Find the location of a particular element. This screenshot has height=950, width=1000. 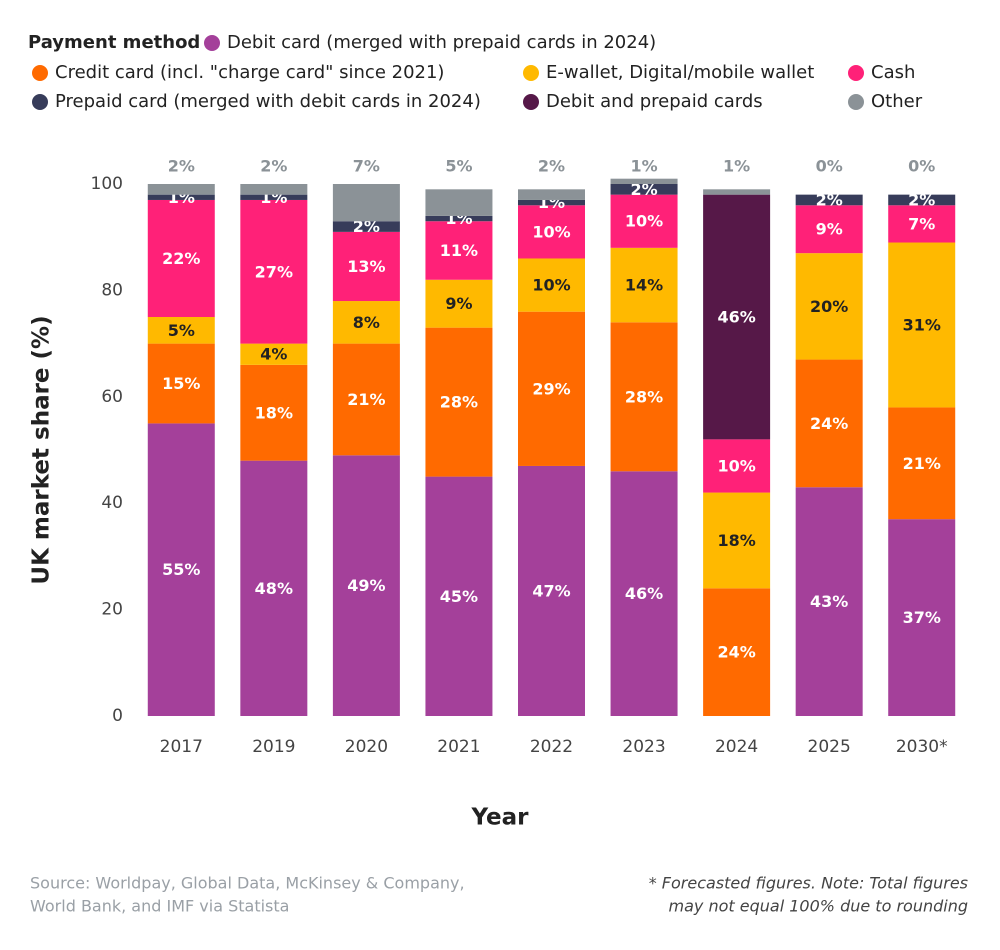

value-label: 31% is located at coordinates (922, 324).